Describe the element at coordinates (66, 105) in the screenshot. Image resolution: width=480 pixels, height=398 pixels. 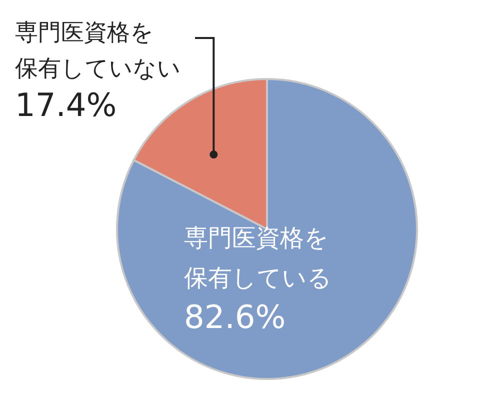
I see `data-label: 17.4%` at that location.